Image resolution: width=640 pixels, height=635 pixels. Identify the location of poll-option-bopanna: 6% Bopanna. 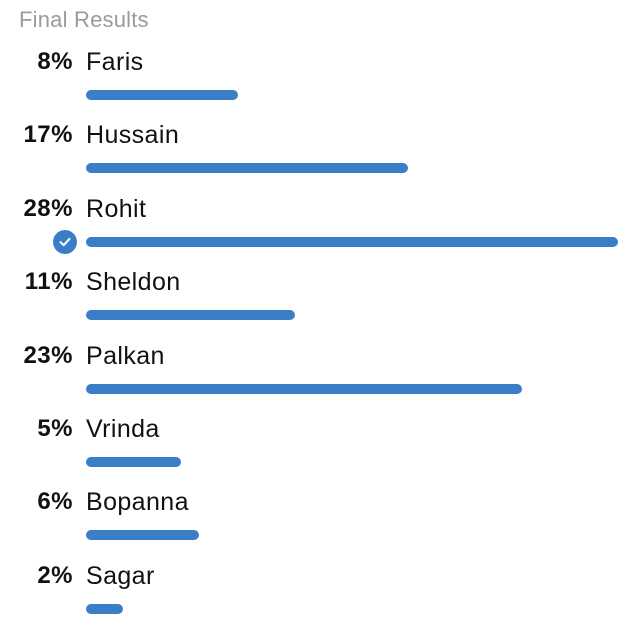
(320, 524).